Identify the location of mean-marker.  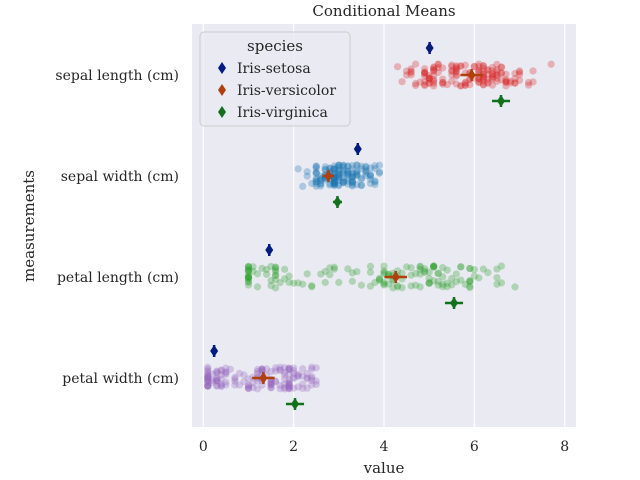
(263, 378).